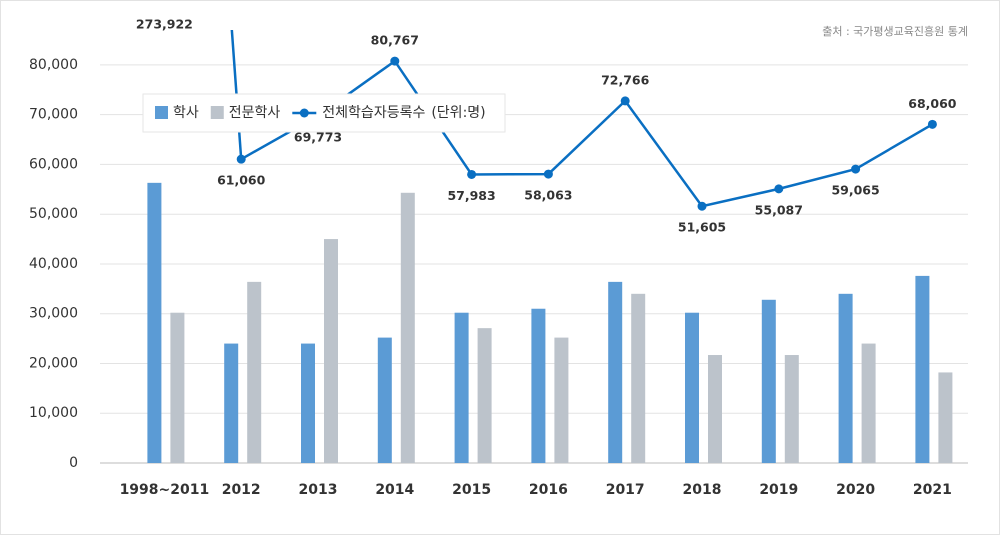  I want to click on y-tick-label: 50,000, so click(53, 214).